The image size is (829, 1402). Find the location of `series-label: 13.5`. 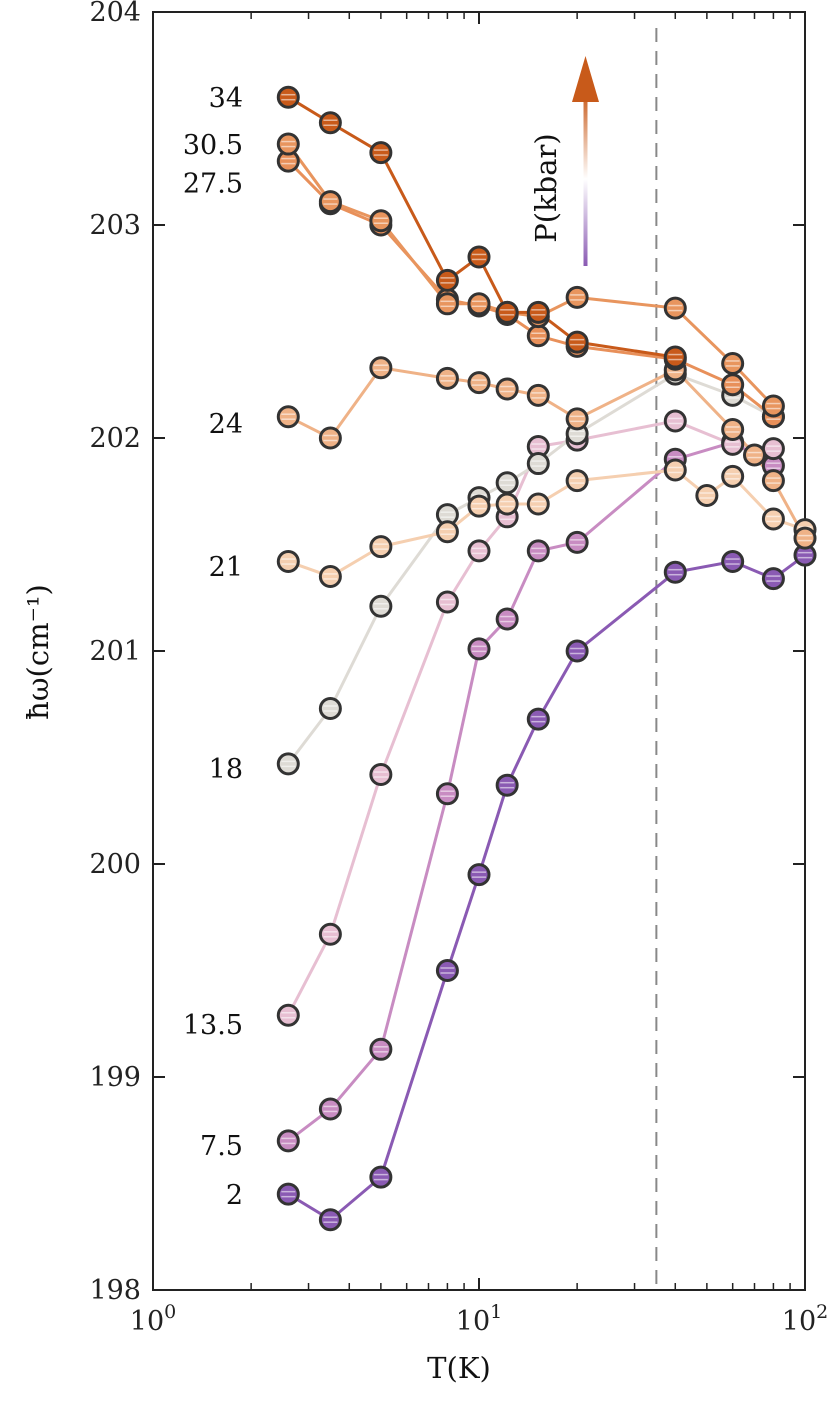

series-label: 13.5 is located at coordinates (213, 1025).